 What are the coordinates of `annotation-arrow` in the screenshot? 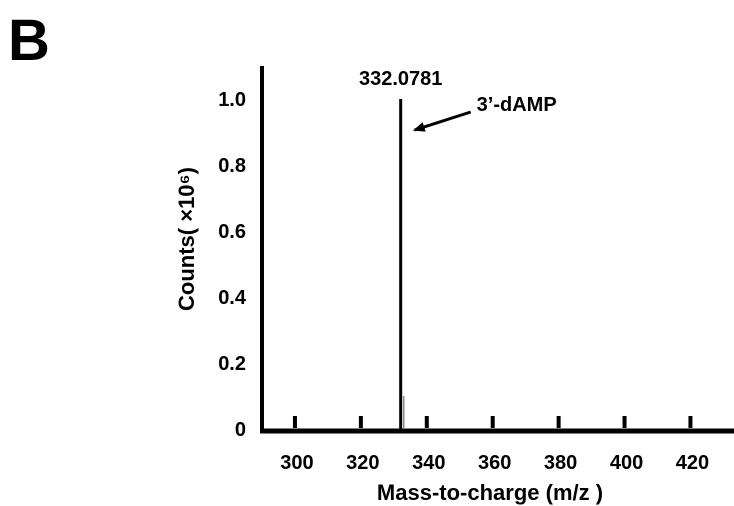 It's located at (442, 121).